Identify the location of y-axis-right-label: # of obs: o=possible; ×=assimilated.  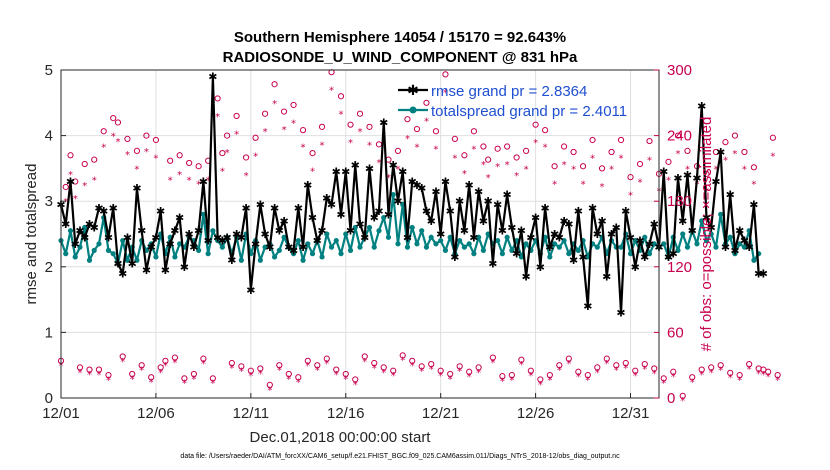
(706, 234).